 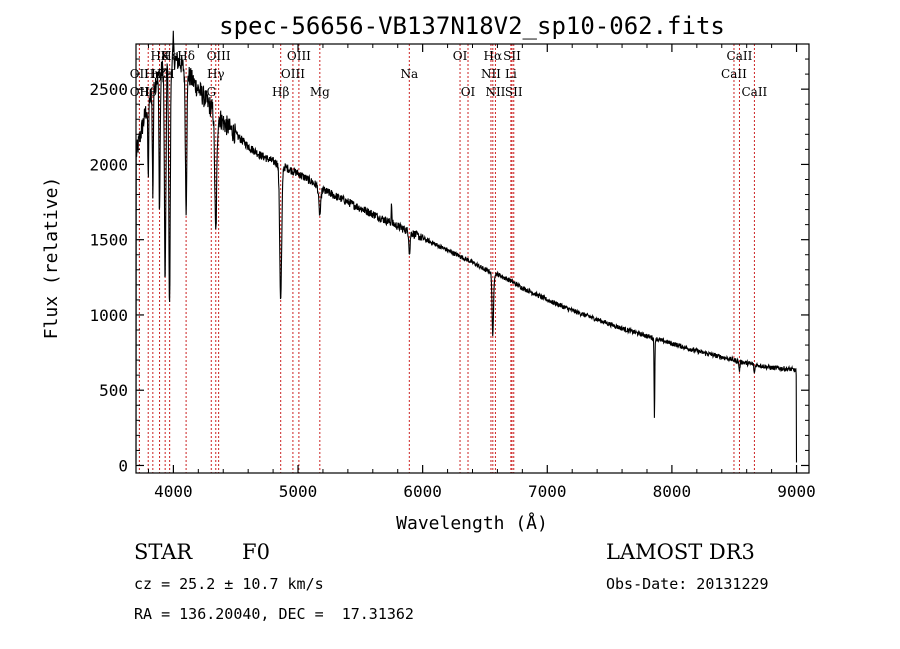 What do you see at coordinates (320, 92) in the screenshot?
I see `spectral-line-label: Mg` at bounding box center [320, 92].